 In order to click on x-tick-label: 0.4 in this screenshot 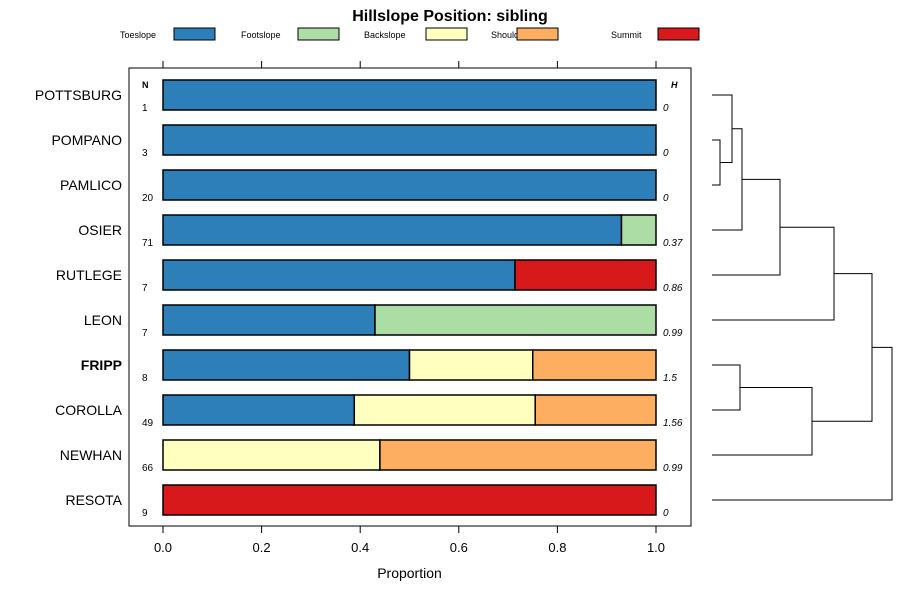, I will do `click(360, 547)`.